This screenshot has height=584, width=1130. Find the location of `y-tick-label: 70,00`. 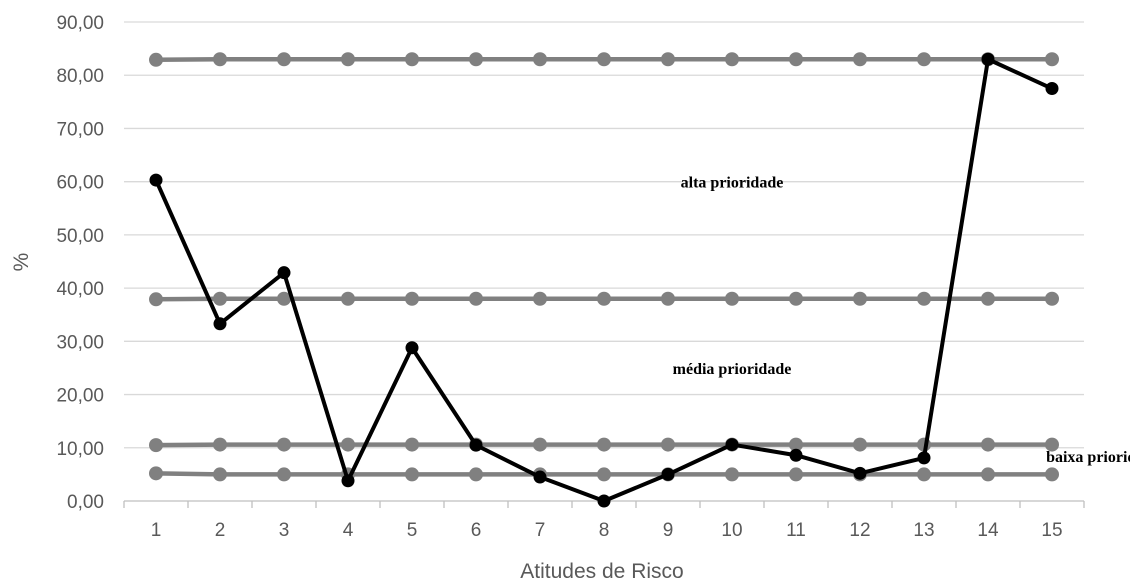

y-tick-label: 70,00 is located at coordinates (80, 129).